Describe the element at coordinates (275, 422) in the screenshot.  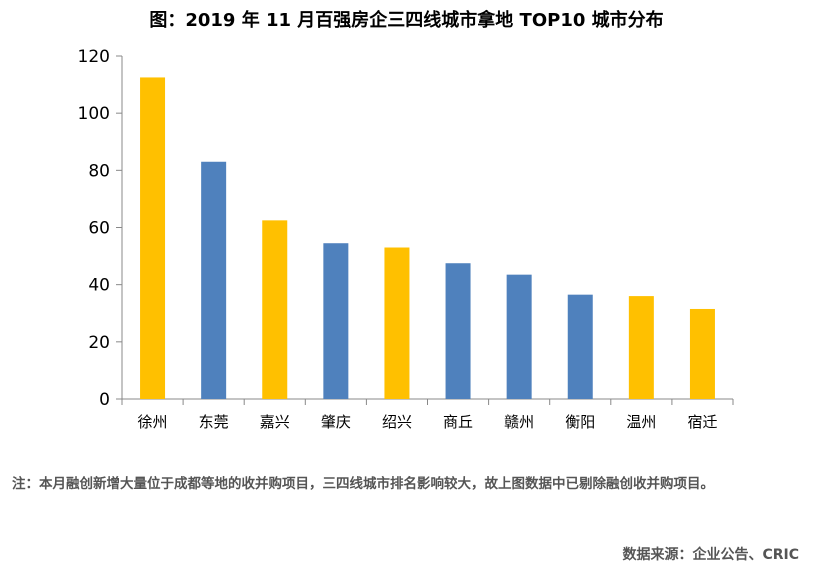
I see `category-label: 嘉兴` at that location.